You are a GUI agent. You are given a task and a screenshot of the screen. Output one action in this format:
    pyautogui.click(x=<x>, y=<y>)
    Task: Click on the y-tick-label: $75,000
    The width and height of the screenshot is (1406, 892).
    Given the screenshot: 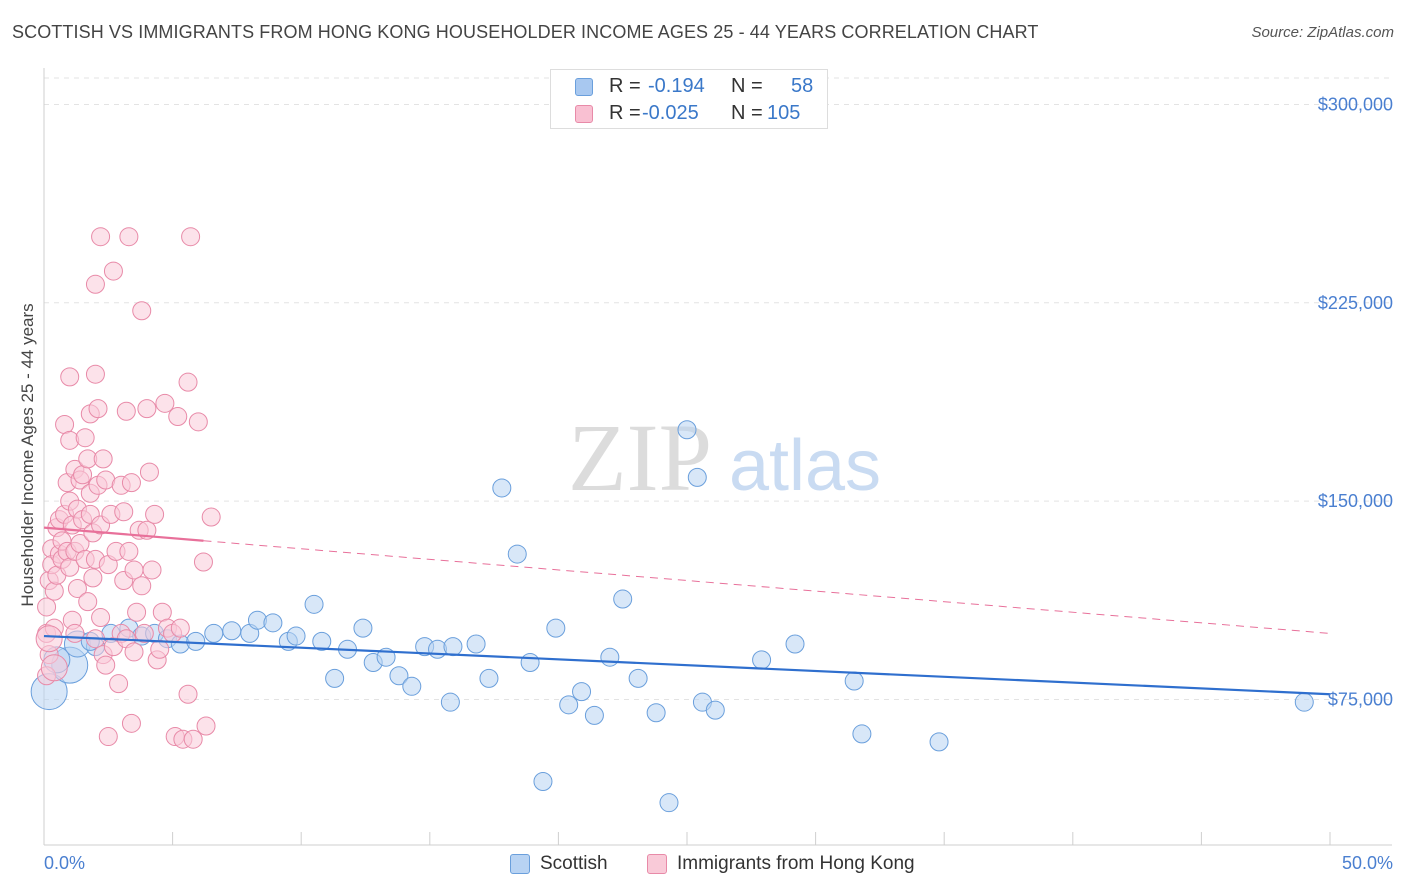 What is the action you would take?
    pyautogui.click(x=1360, y=700)
    